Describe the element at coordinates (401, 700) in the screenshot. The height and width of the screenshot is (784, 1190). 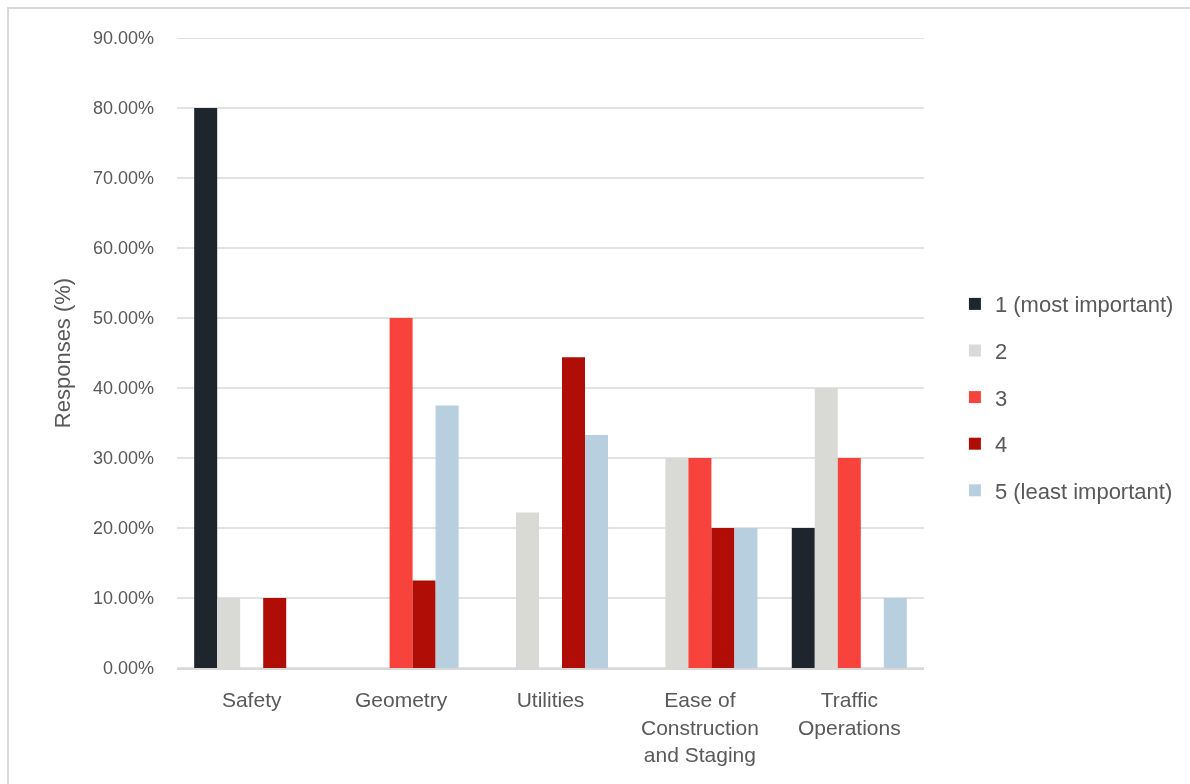
I see `x-tick-label: Geometry` at that location.